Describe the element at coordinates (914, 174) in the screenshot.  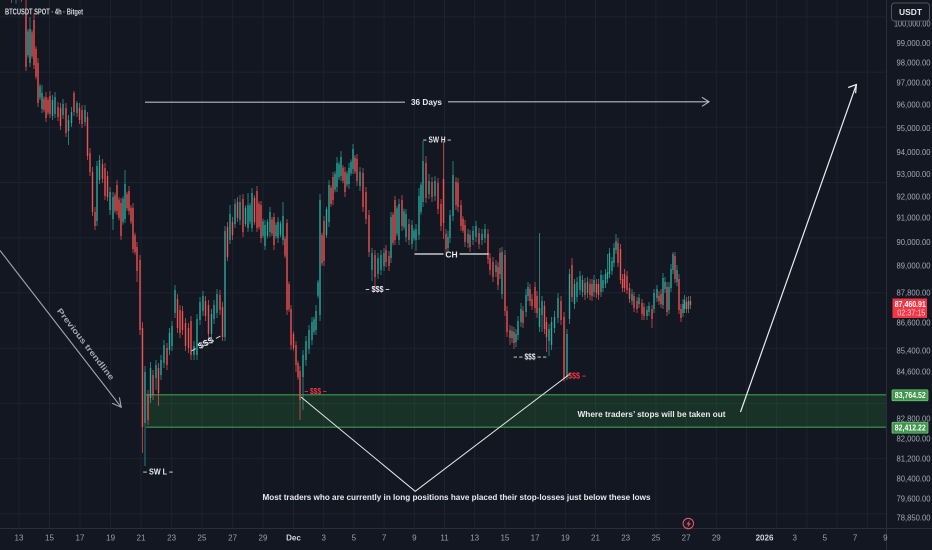
I see `svg-text: 93,000.00` at that location.